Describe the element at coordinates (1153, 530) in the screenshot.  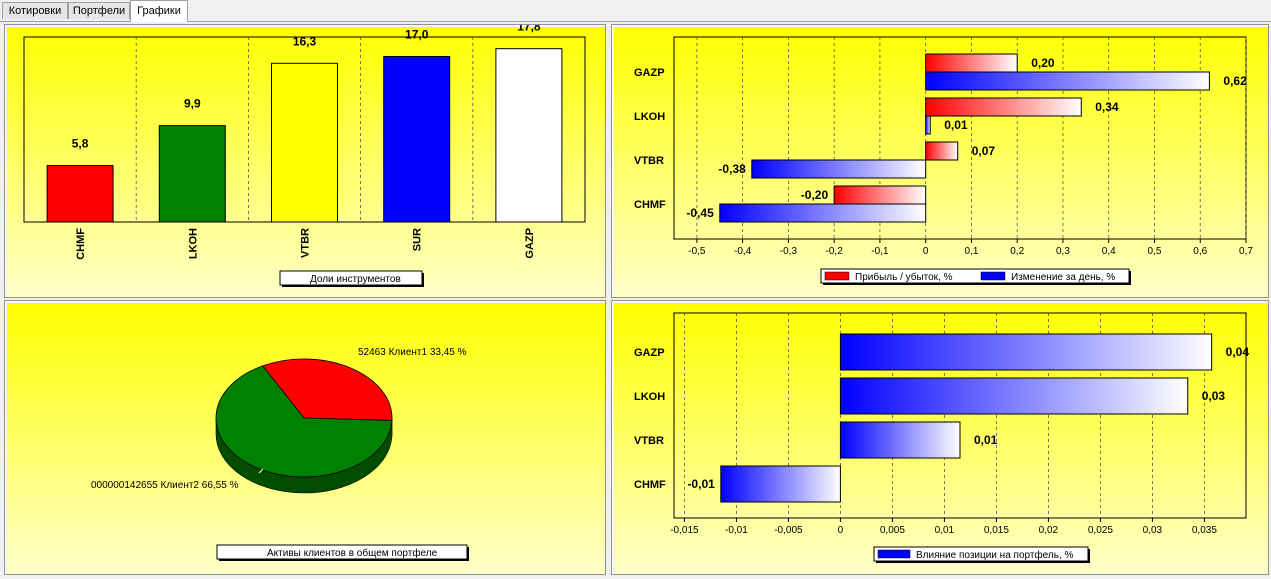
I see `tick-label: 0,03` at that location.